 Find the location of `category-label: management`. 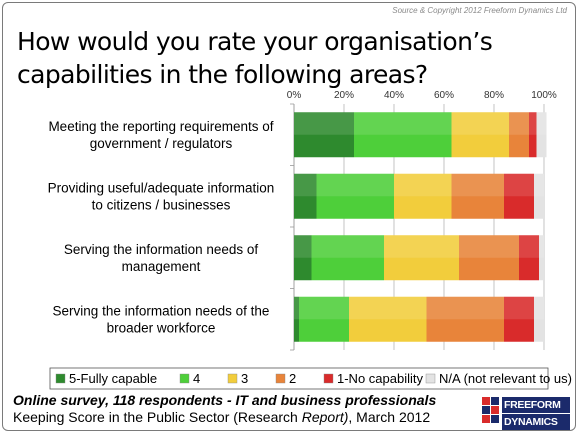

category-label: management is located at coordinates (161, 266).